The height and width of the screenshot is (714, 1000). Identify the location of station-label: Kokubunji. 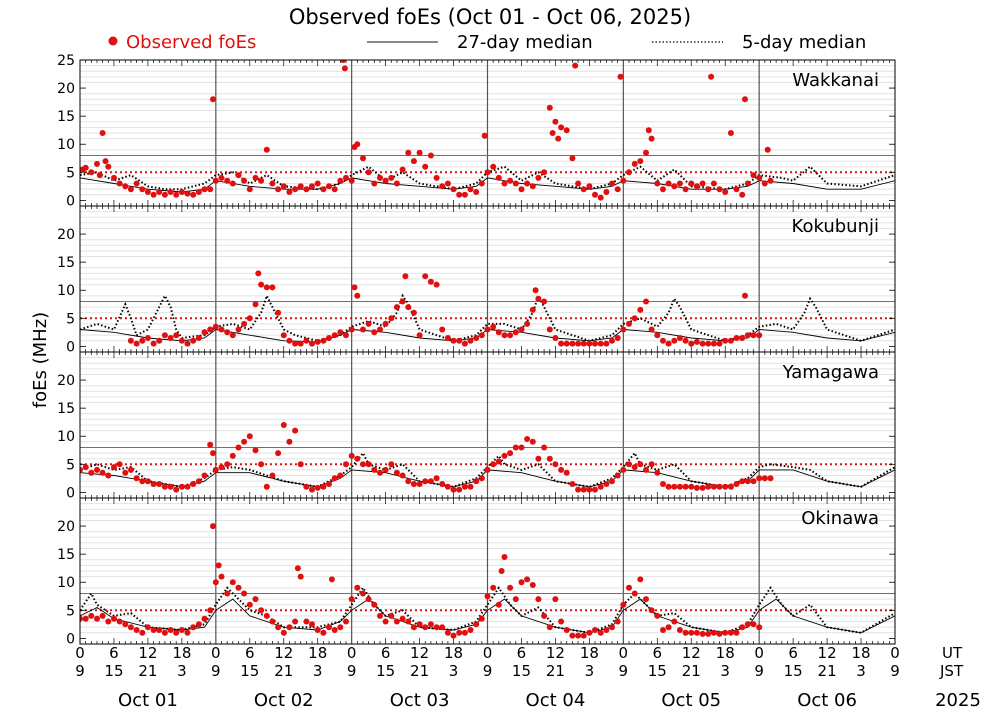
(835, 226).